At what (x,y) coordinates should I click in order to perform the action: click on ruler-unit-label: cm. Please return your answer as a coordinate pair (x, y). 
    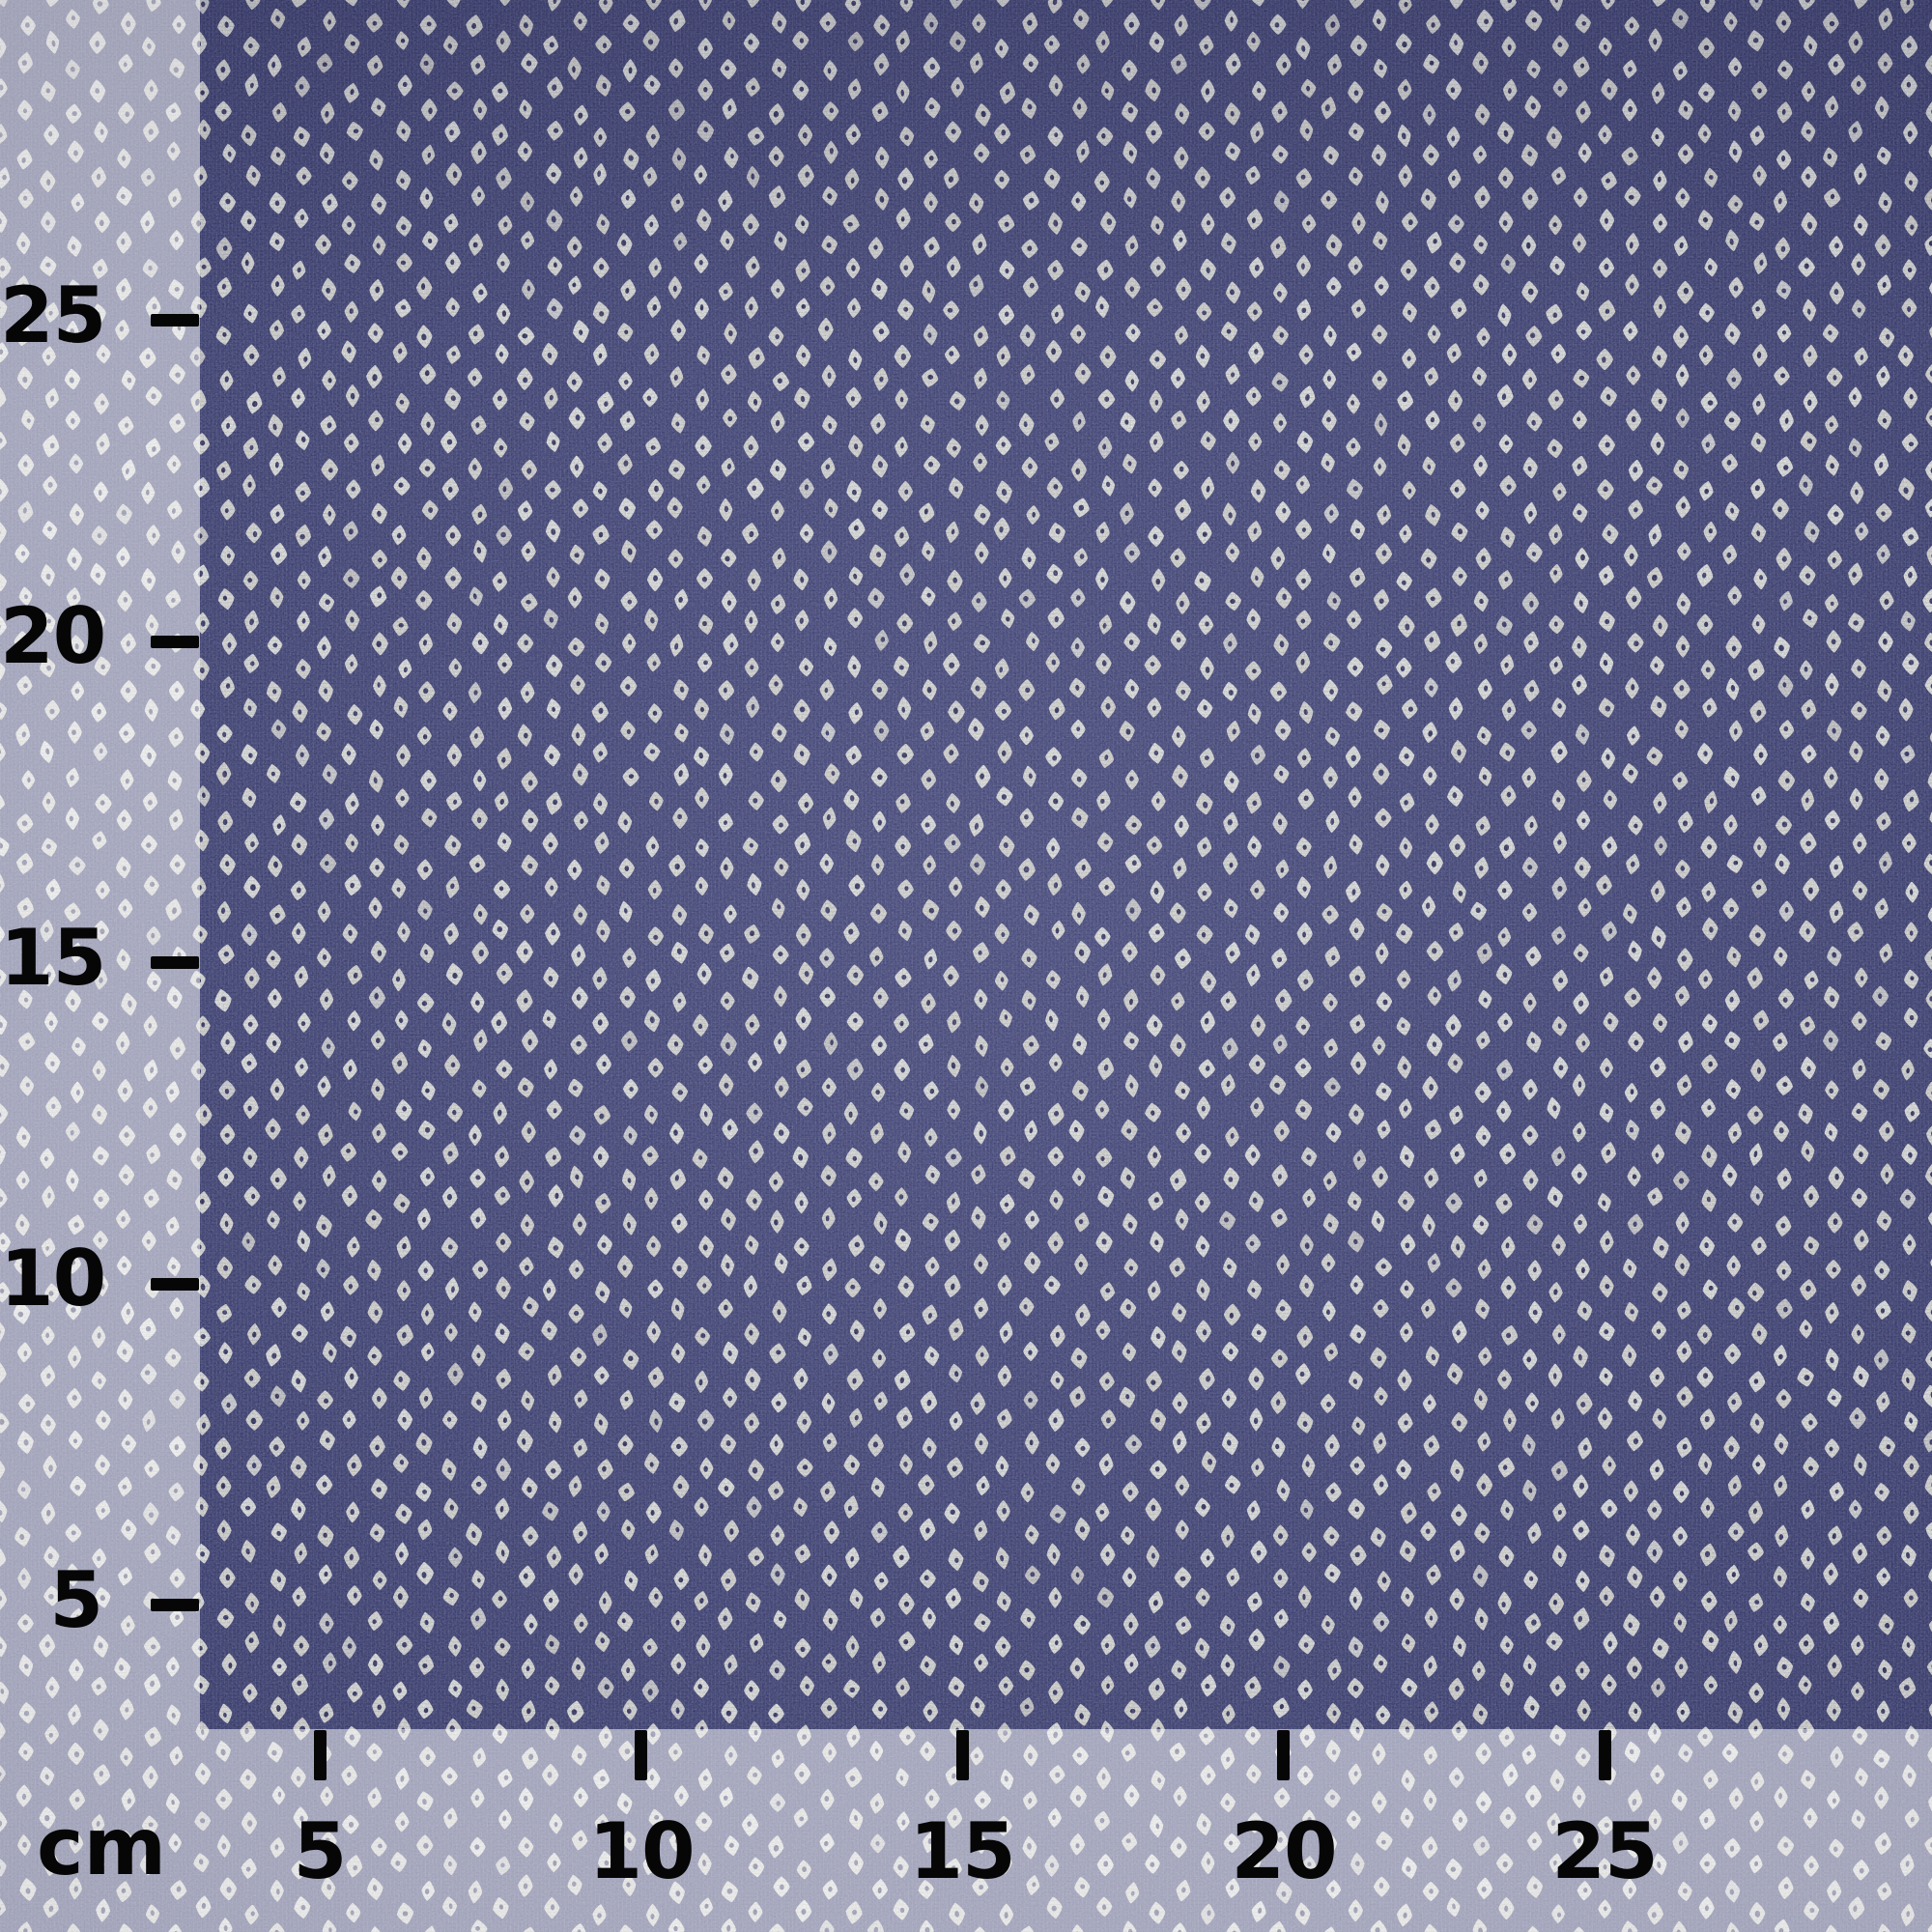
    Looking at the image, I should click on (101, 1847).